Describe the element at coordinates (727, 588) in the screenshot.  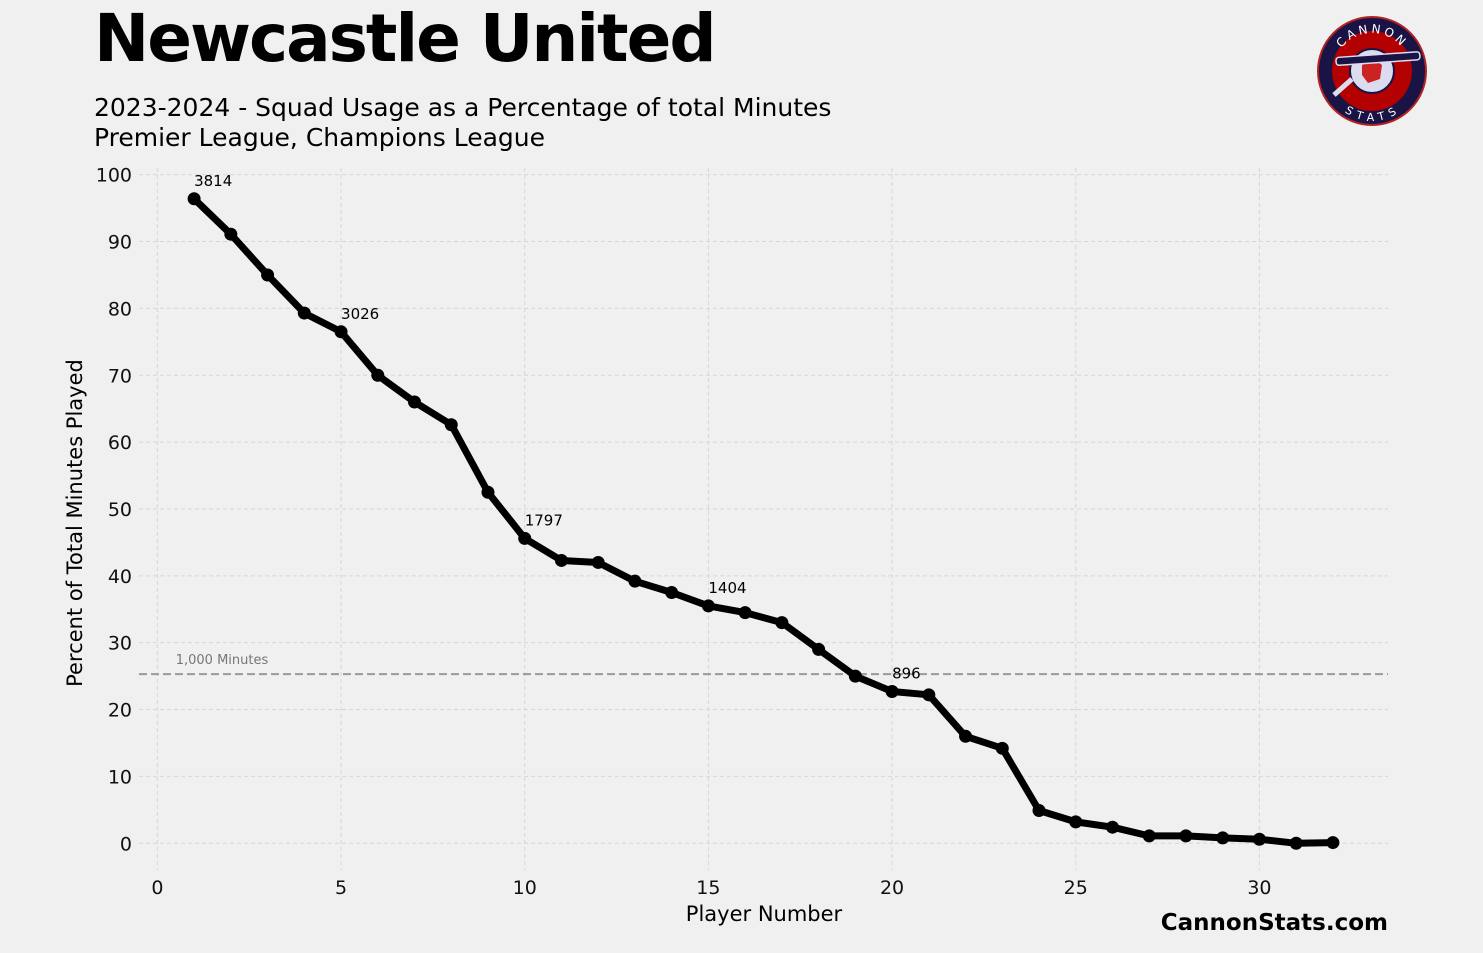
I see `data-label: 1404` at that location.